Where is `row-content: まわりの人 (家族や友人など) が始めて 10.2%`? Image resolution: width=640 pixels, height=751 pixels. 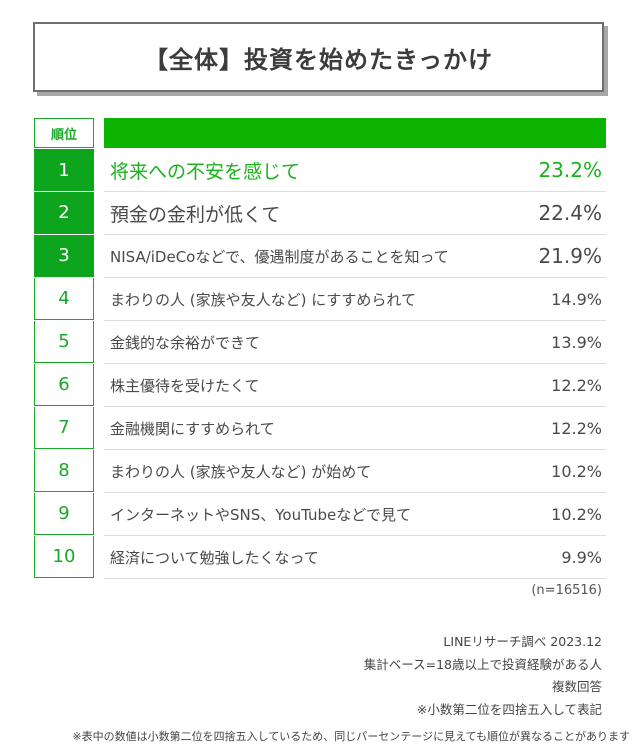 row-content: まわりの人 (家族や友人など) が始めて 10.2% is located at coordinates (355, 471).